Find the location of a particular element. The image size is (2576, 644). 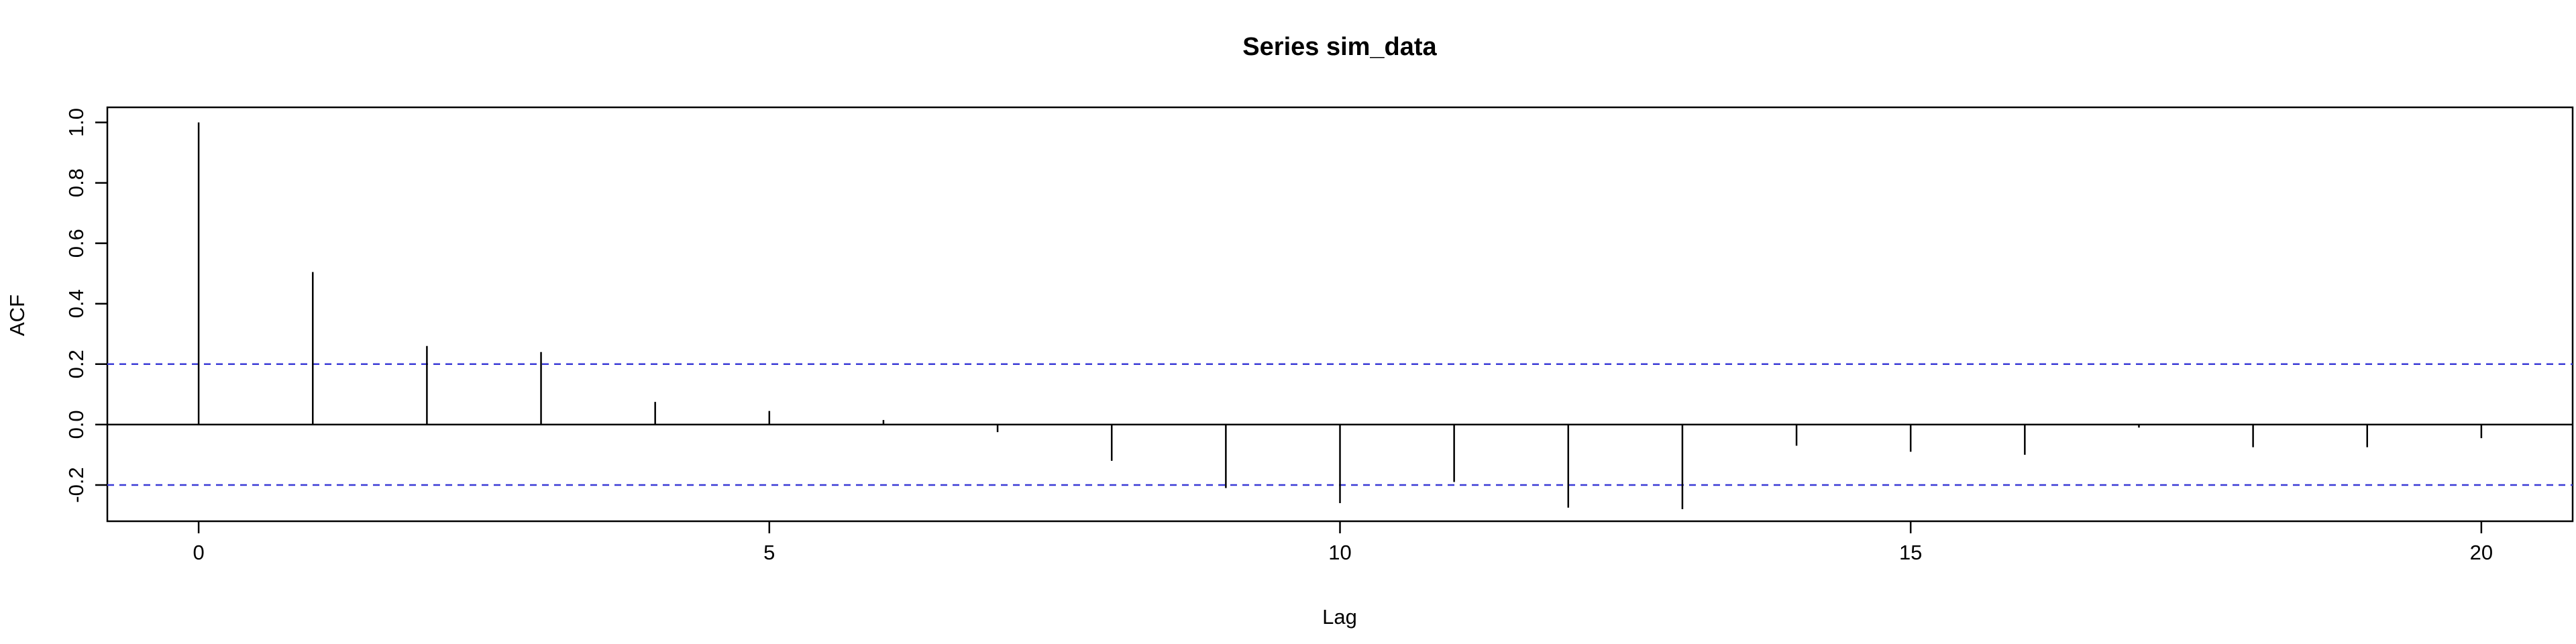

x-tick-label: 0 is located at coordinates (198, 552).